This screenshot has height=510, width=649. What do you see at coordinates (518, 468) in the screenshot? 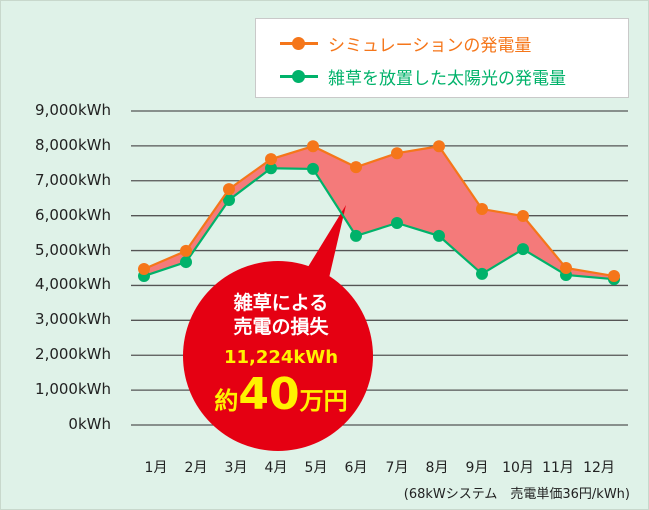
I see `x-tick-label: 10月` at bounding box center [518, 468].